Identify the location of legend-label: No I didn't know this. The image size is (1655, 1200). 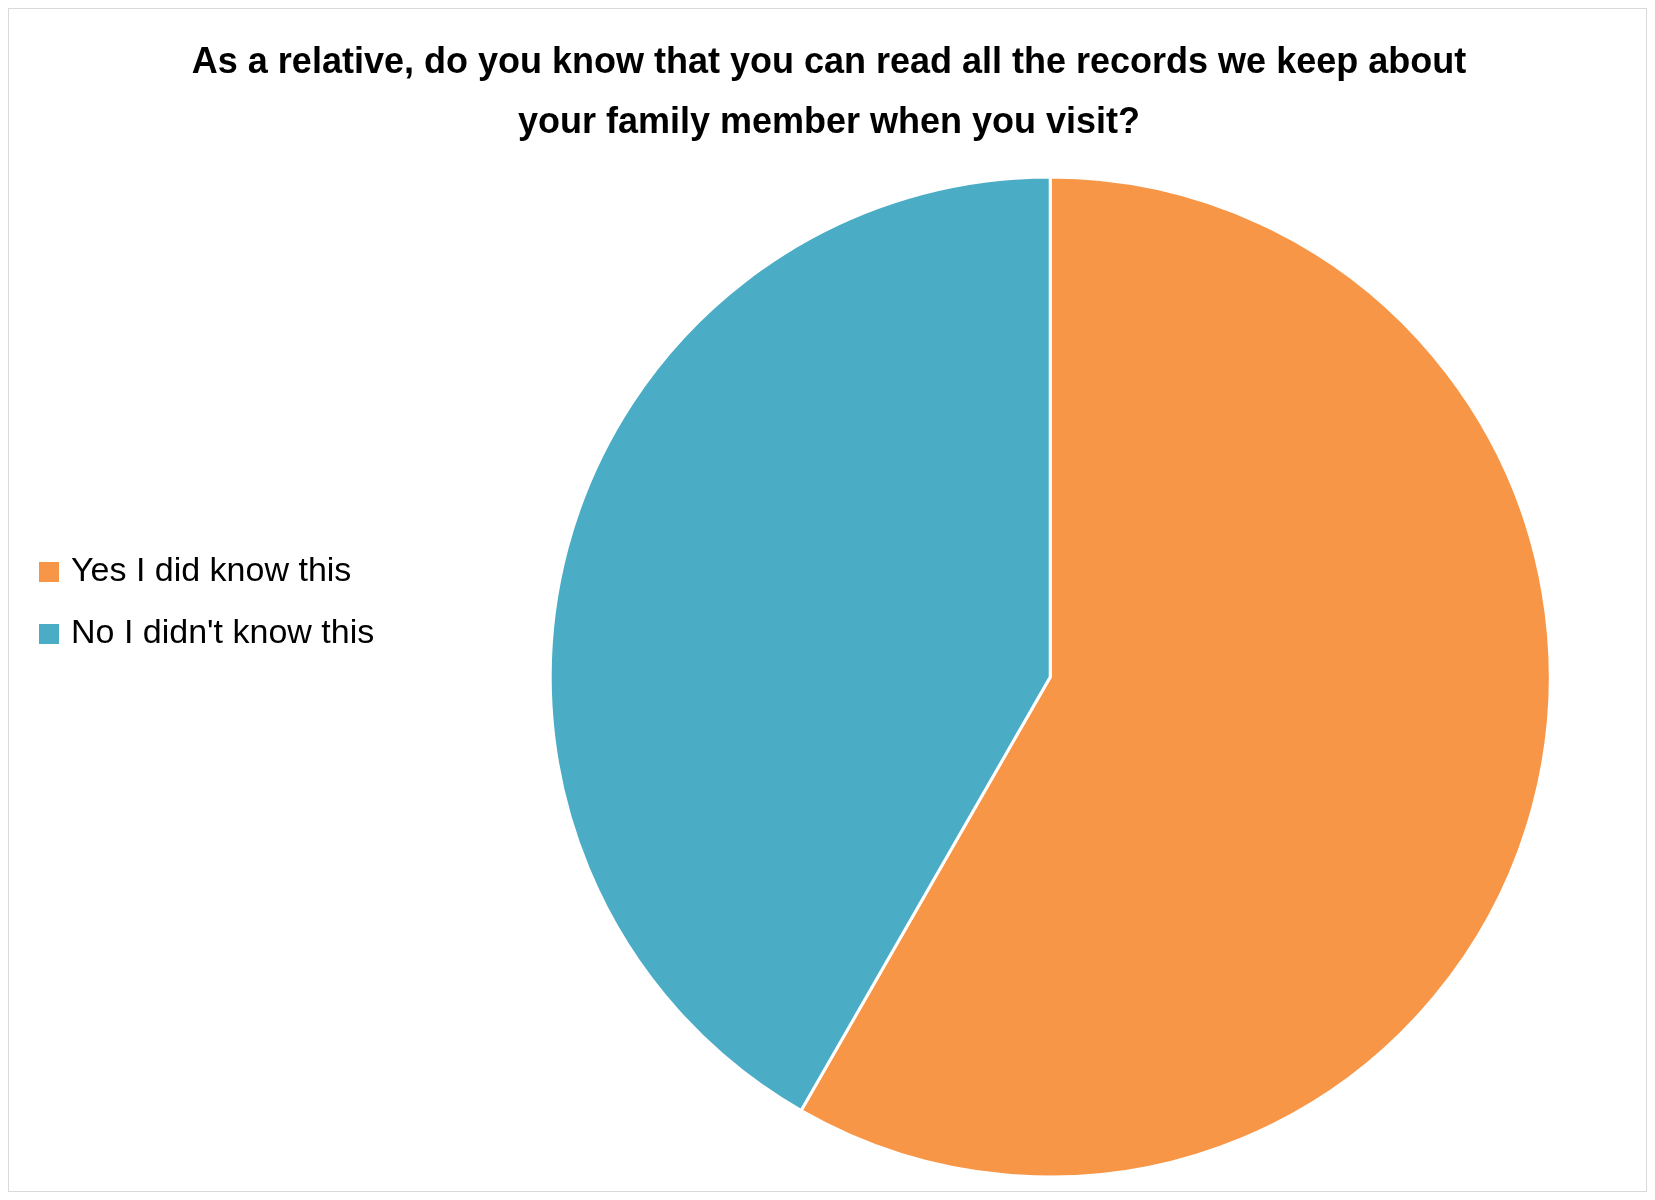
(223, 631).